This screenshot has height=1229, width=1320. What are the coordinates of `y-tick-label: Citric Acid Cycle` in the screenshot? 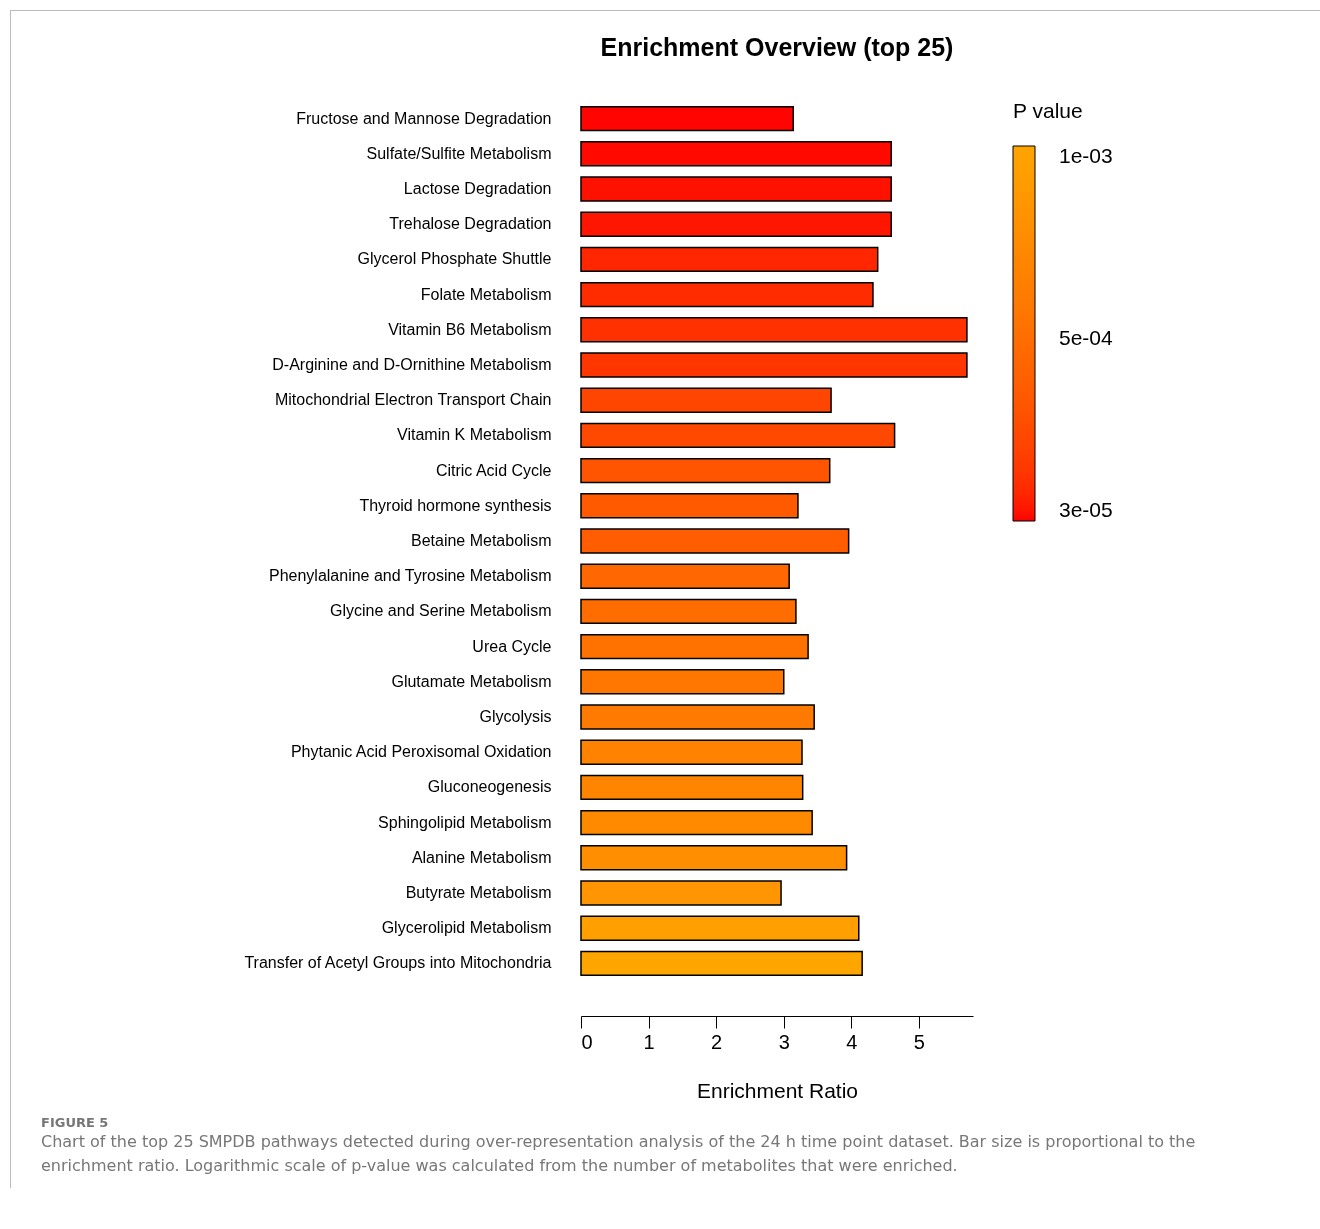 It's located at (493, 470).